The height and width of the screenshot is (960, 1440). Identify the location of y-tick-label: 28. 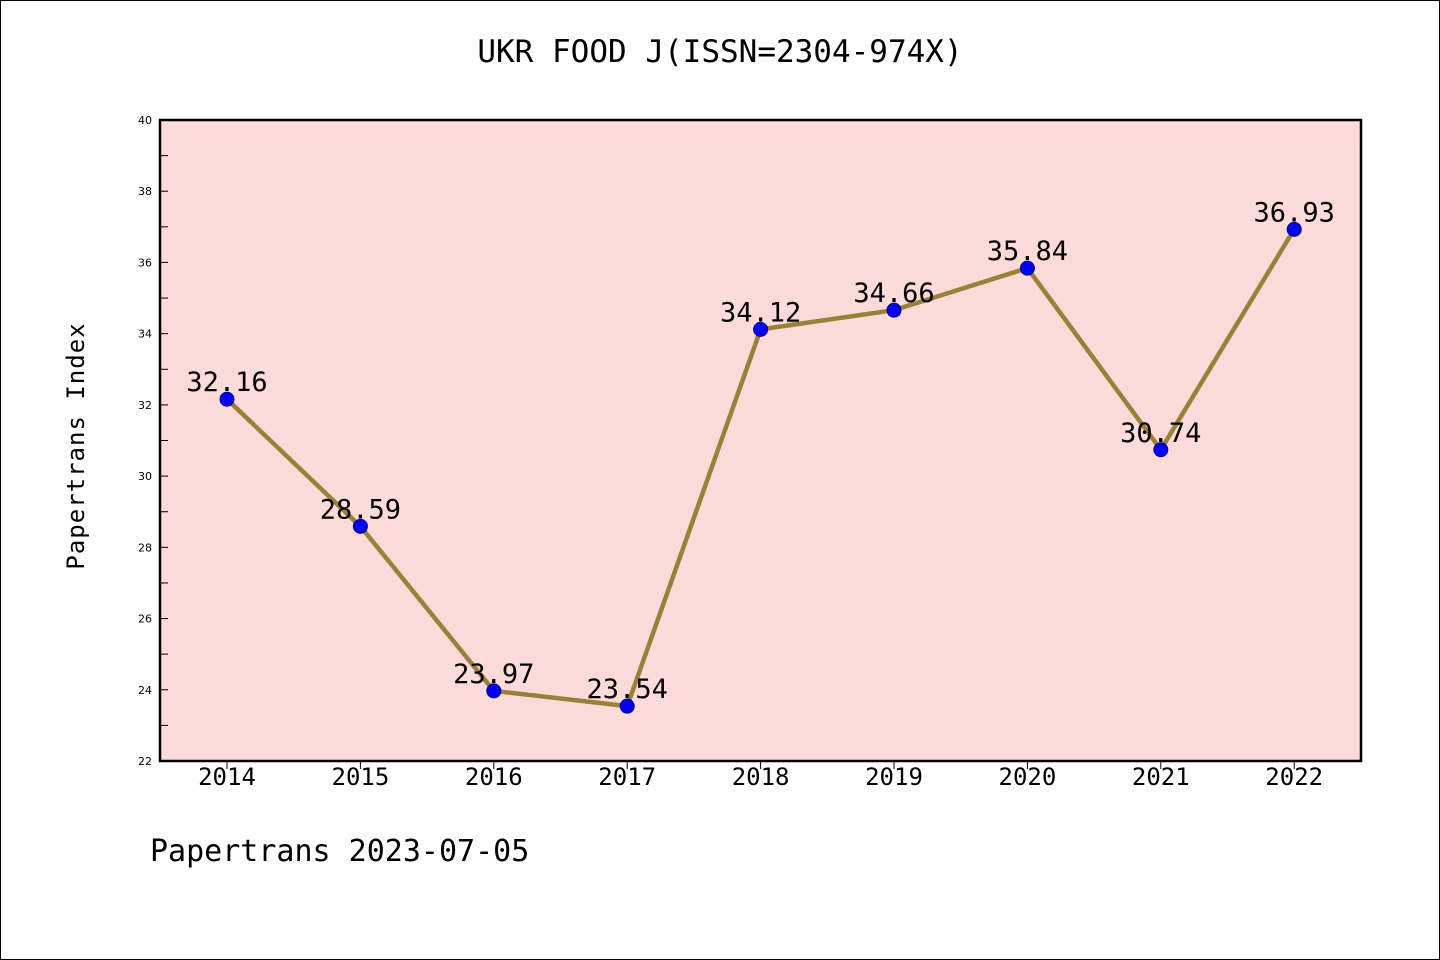
(145, 547).